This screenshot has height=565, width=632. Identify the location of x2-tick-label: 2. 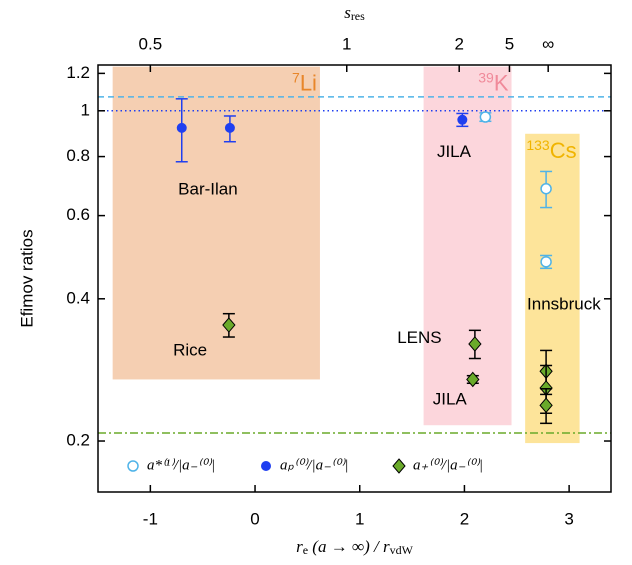
(458, 43).